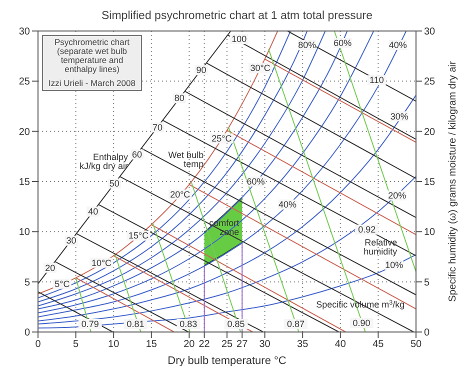 Image resolution: width=474 pixels, height=379 pixels. I want to click on annotation: 60, so click(137, 154).